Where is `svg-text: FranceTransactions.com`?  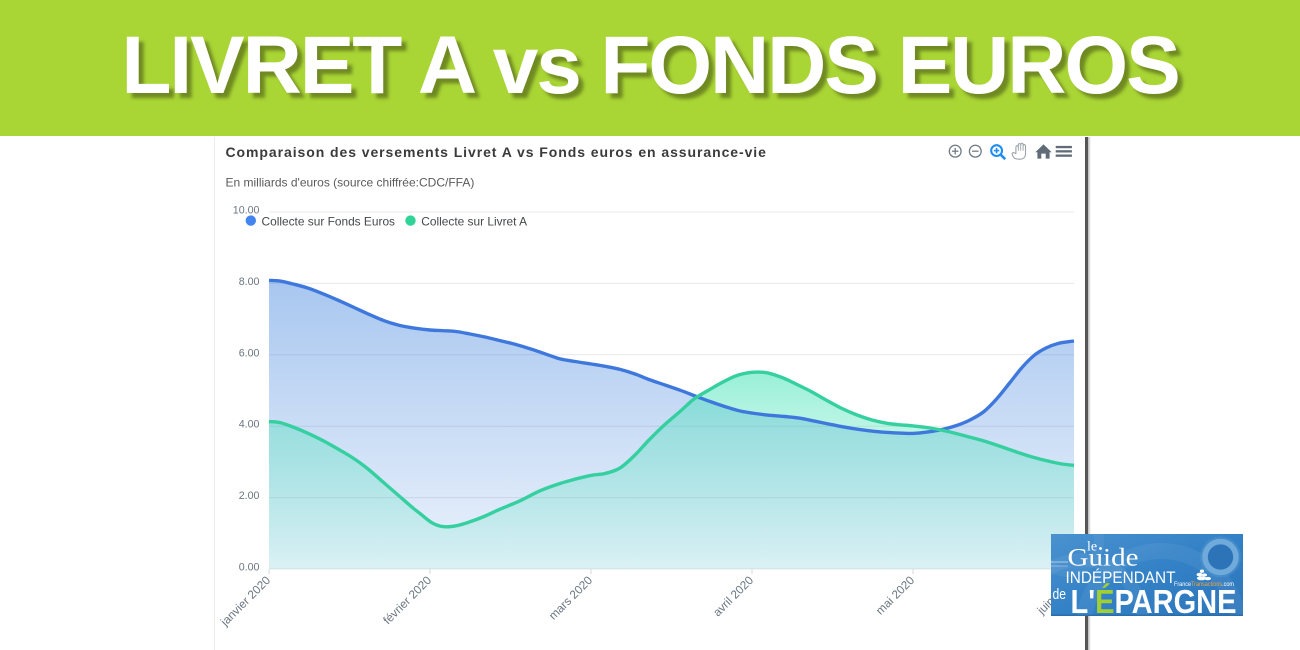 svg-text: FranceTransactions.com is located at coordinates (1204, 584).